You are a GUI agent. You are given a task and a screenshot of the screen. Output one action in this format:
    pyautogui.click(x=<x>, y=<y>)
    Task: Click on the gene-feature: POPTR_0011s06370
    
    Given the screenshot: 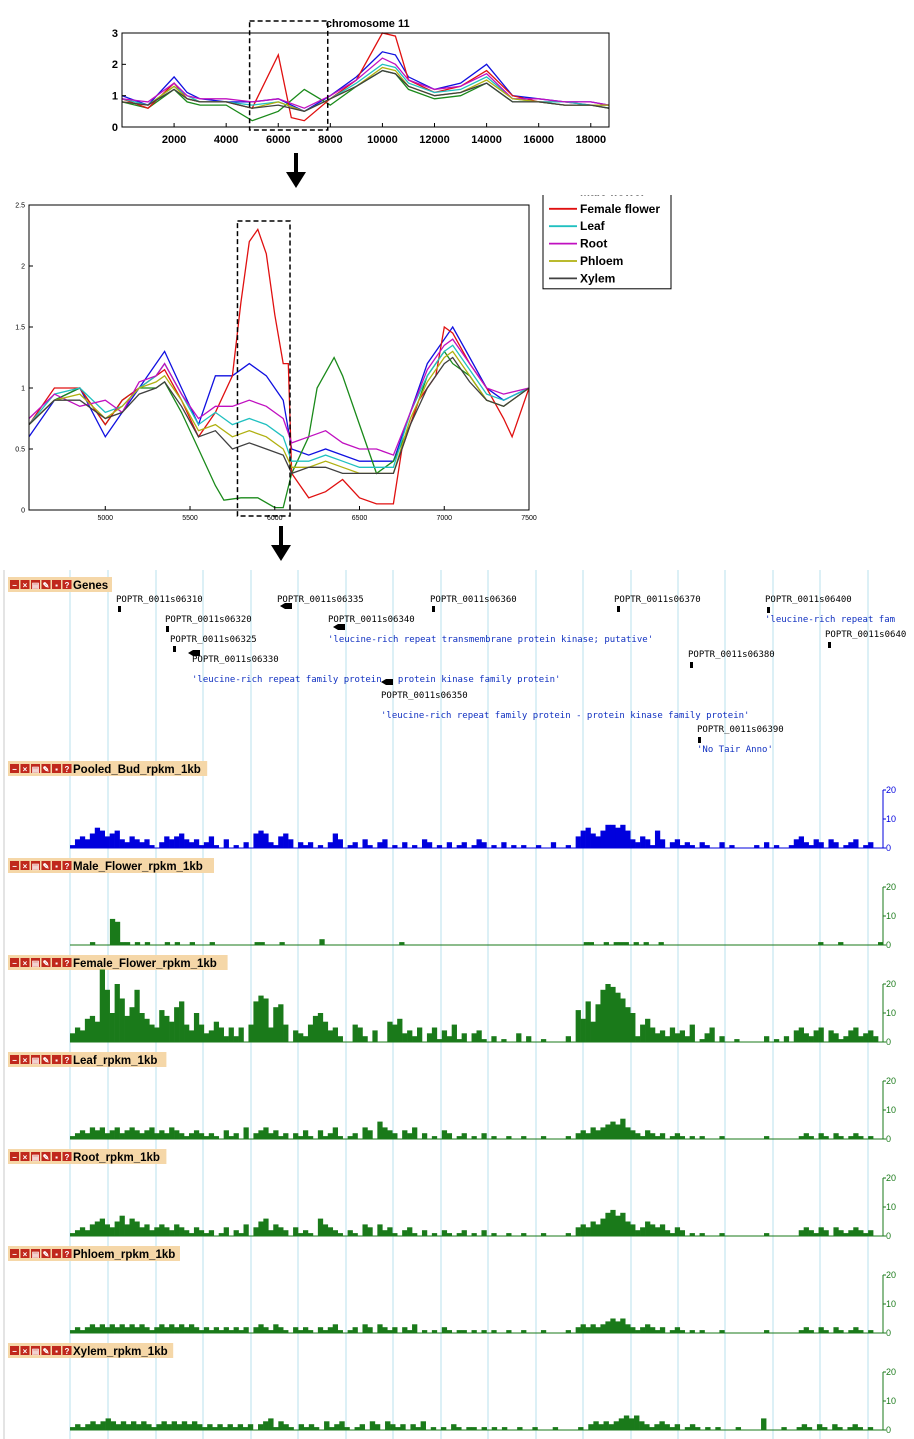 What is the action you would take?
    pyautogui.click(x=657, y=603)
    